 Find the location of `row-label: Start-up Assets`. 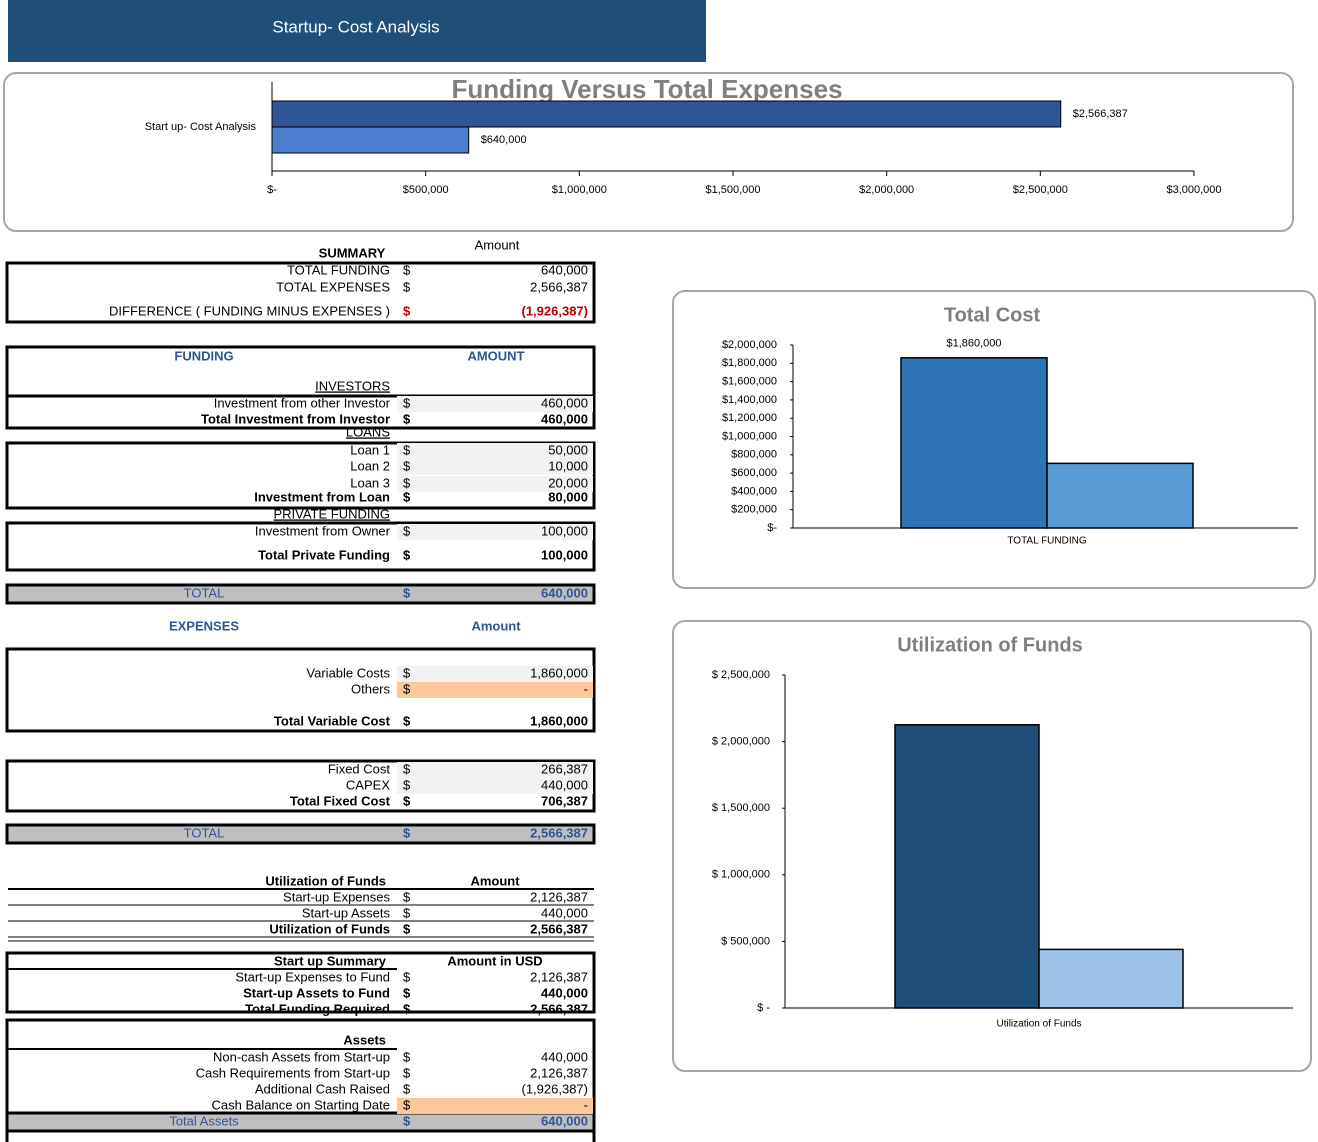

row-label: Start-up Assets is located at coordinates (346, 912).